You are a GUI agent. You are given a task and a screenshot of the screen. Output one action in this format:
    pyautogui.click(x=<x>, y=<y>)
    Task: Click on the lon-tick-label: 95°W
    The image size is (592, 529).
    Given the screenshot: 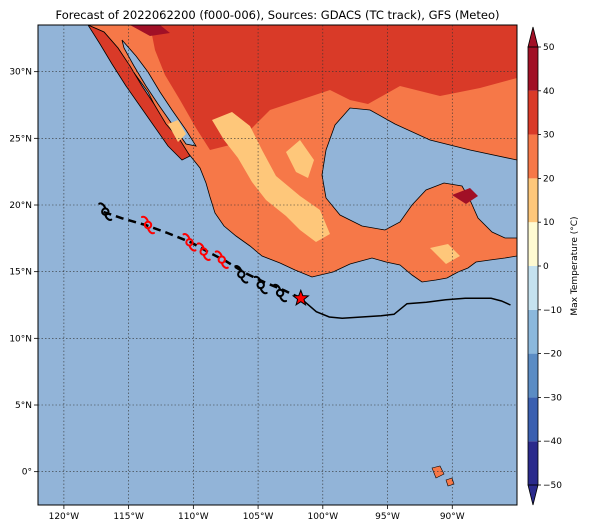 What is the action you would take?
    pyautogui.click(x=387, y=517)
    